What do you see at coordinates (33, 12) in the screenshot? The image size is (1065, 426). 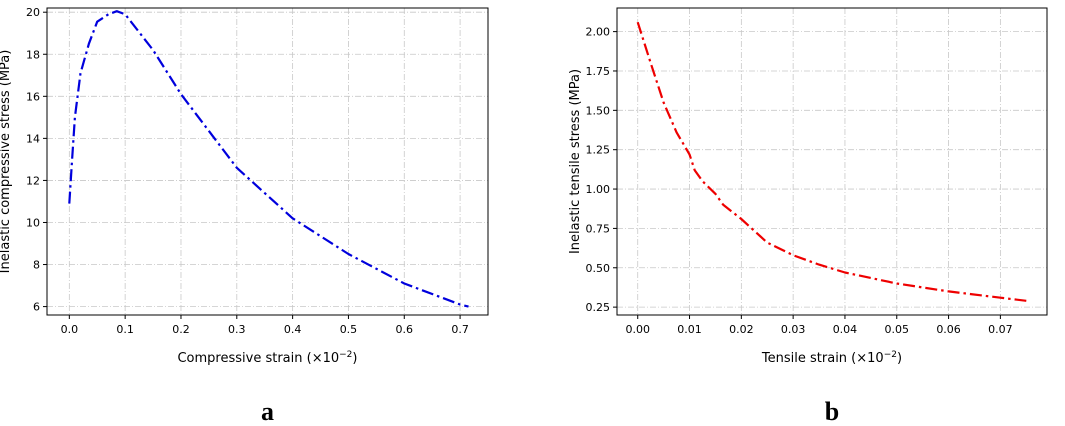 I see `y-tick-label: 20` at bounding box center [33, 12].